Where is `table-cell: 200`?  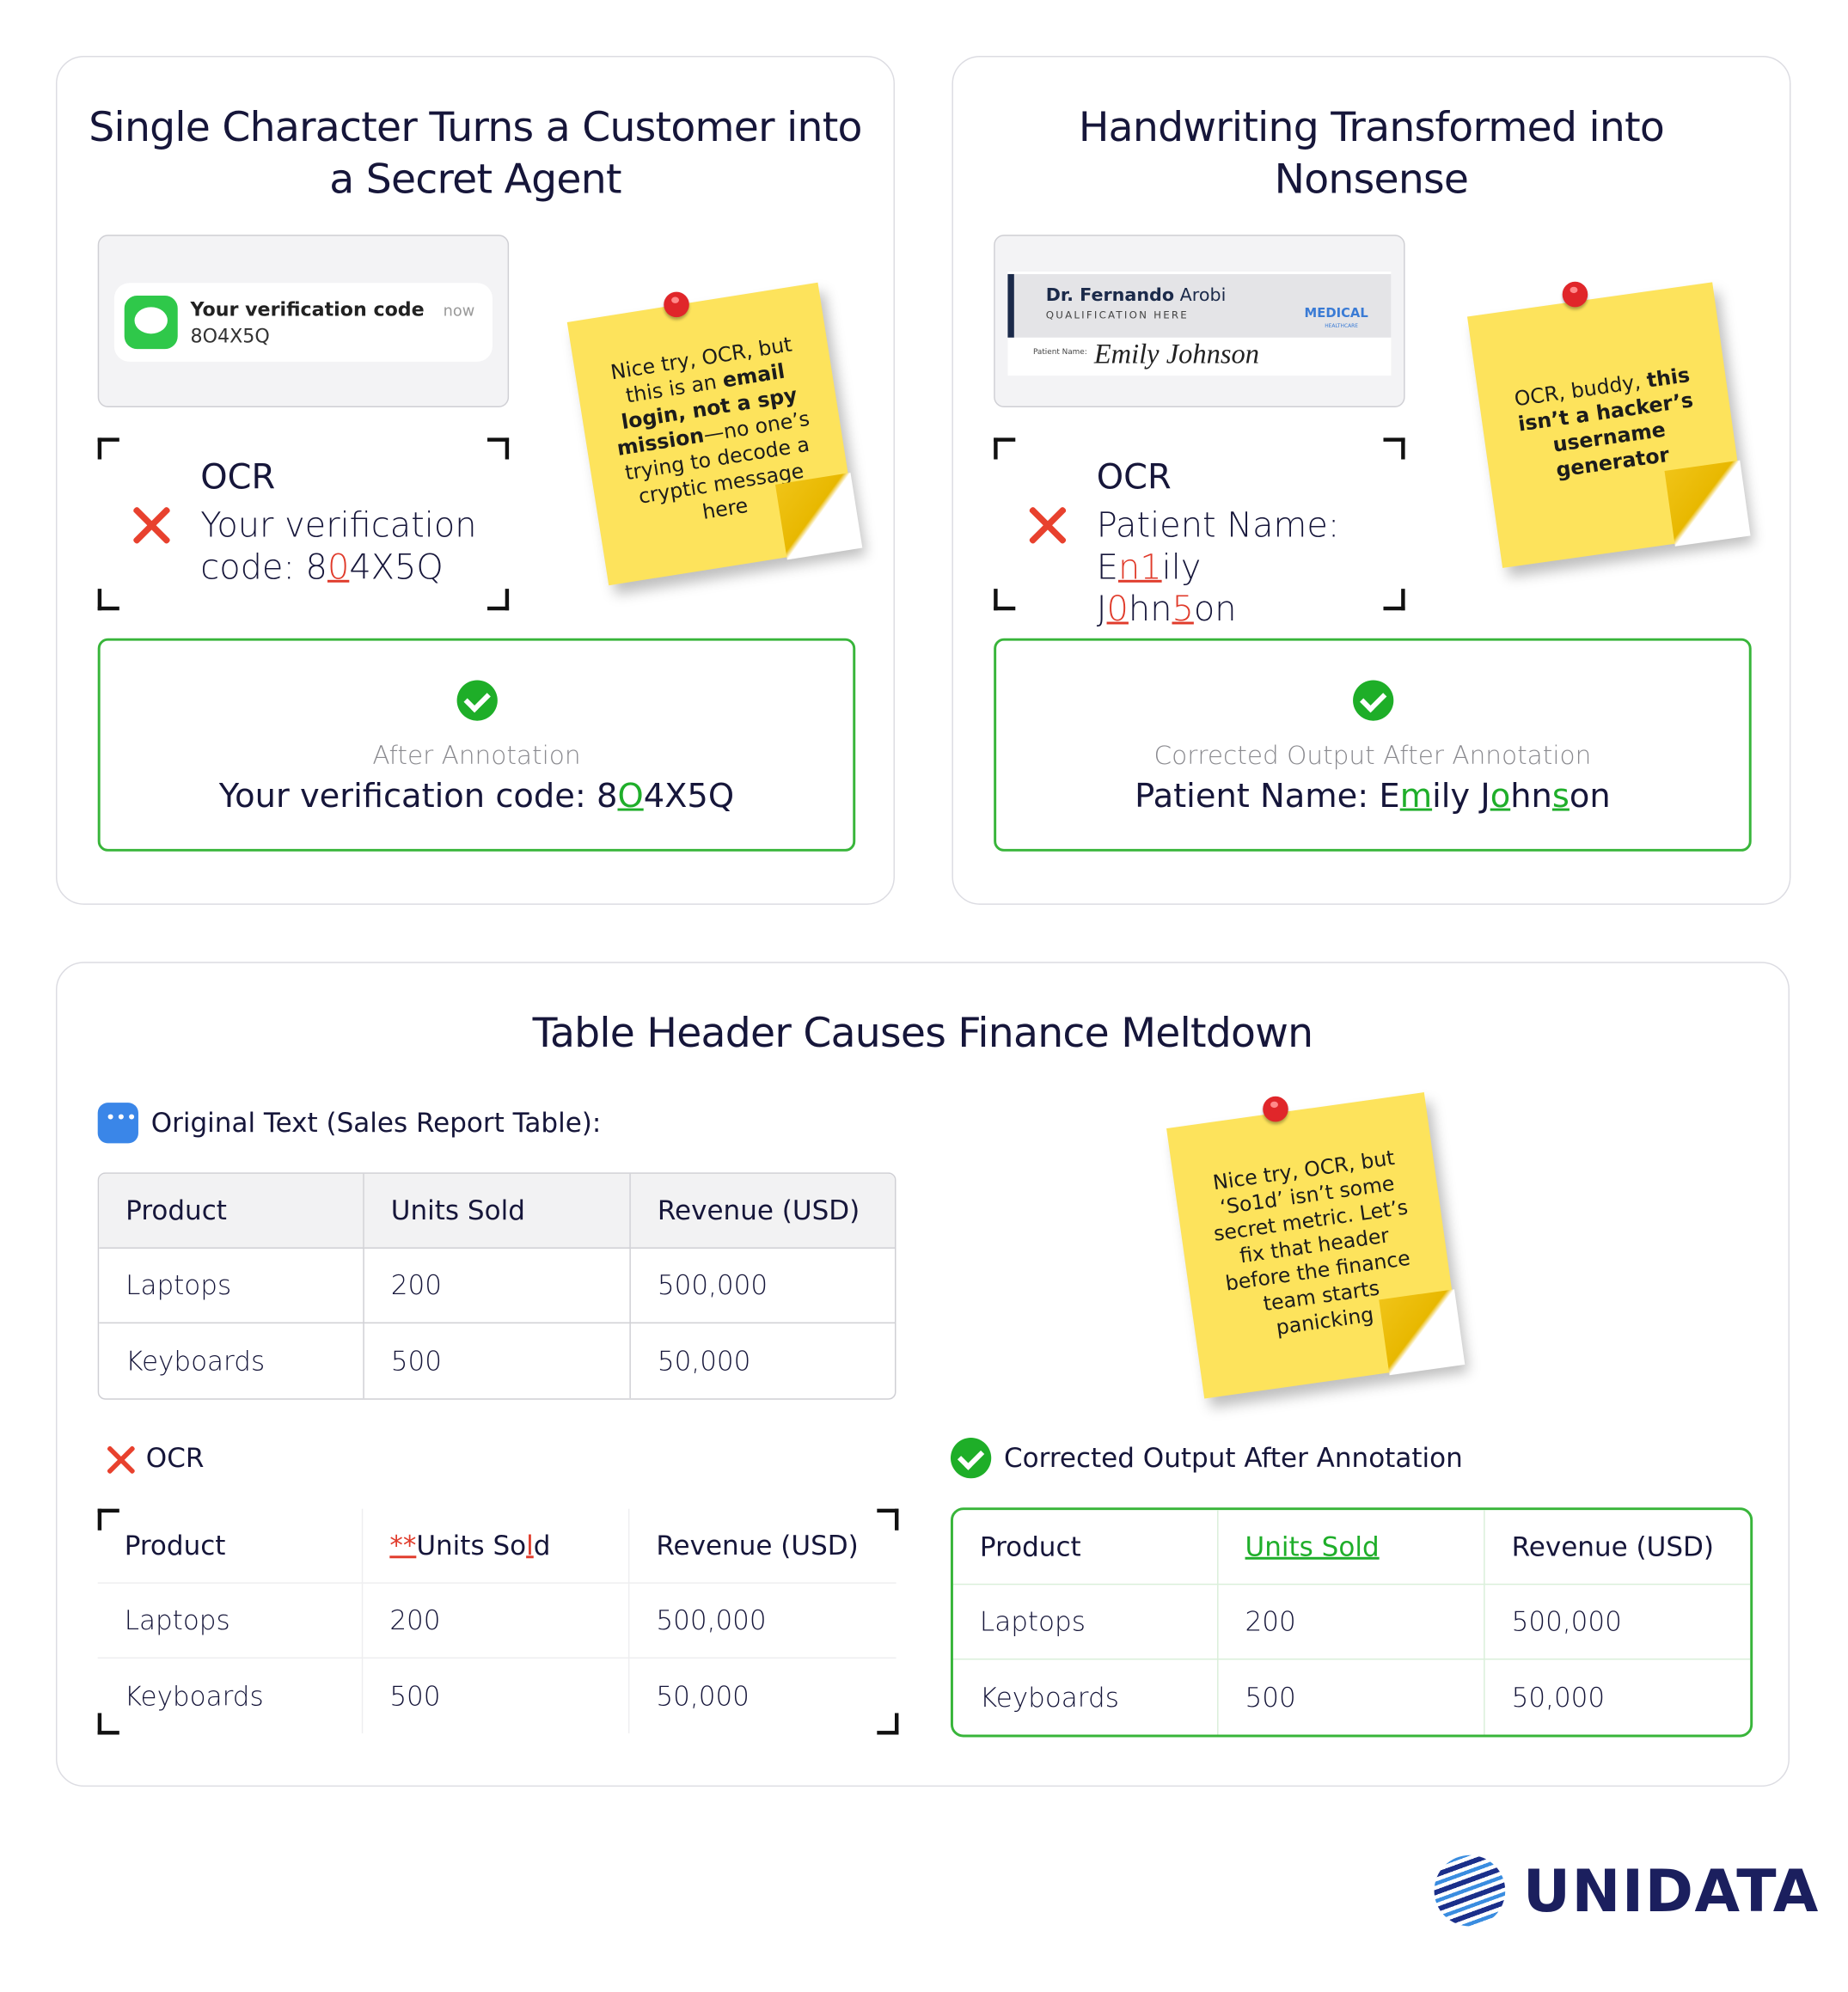
table-cell: 200 is located at coordinates (497, 1286).